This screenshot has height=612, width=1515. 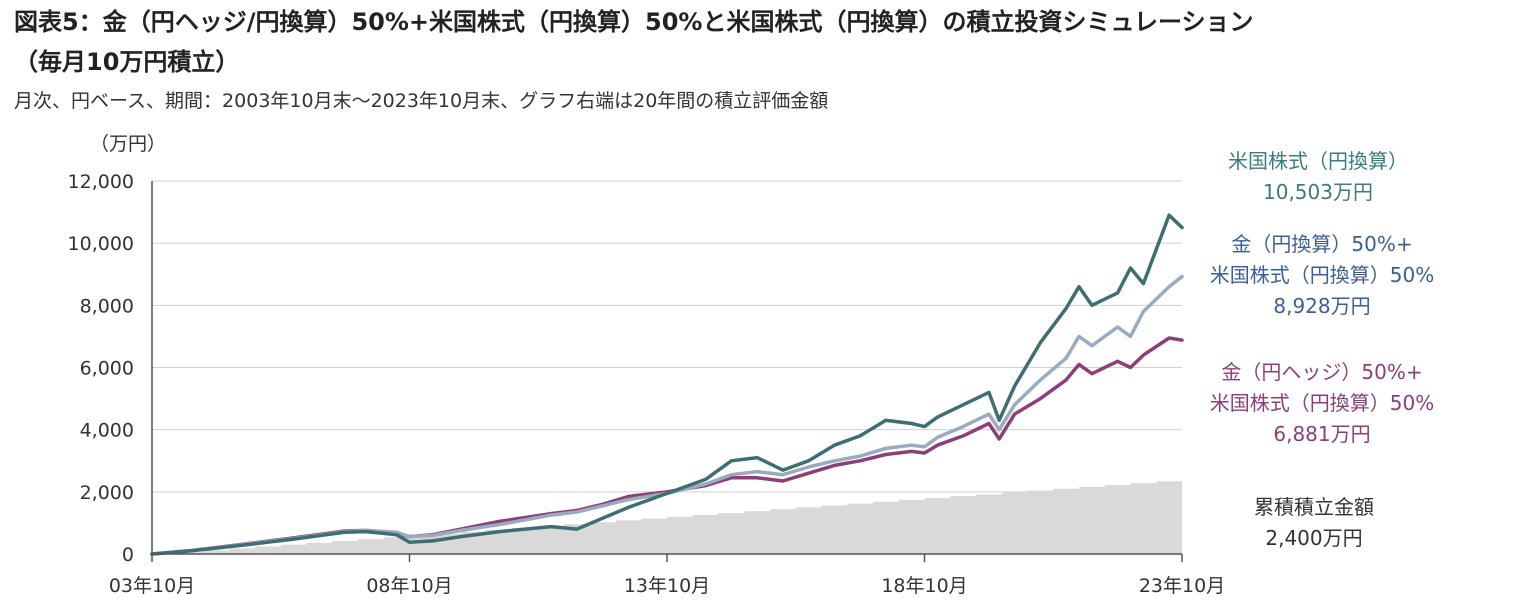 What do you see at coordinates (127, 62) in the screenshot?
I see `chart-title-line2: （毎月10万円積立）` at bounding box center [127, 62].